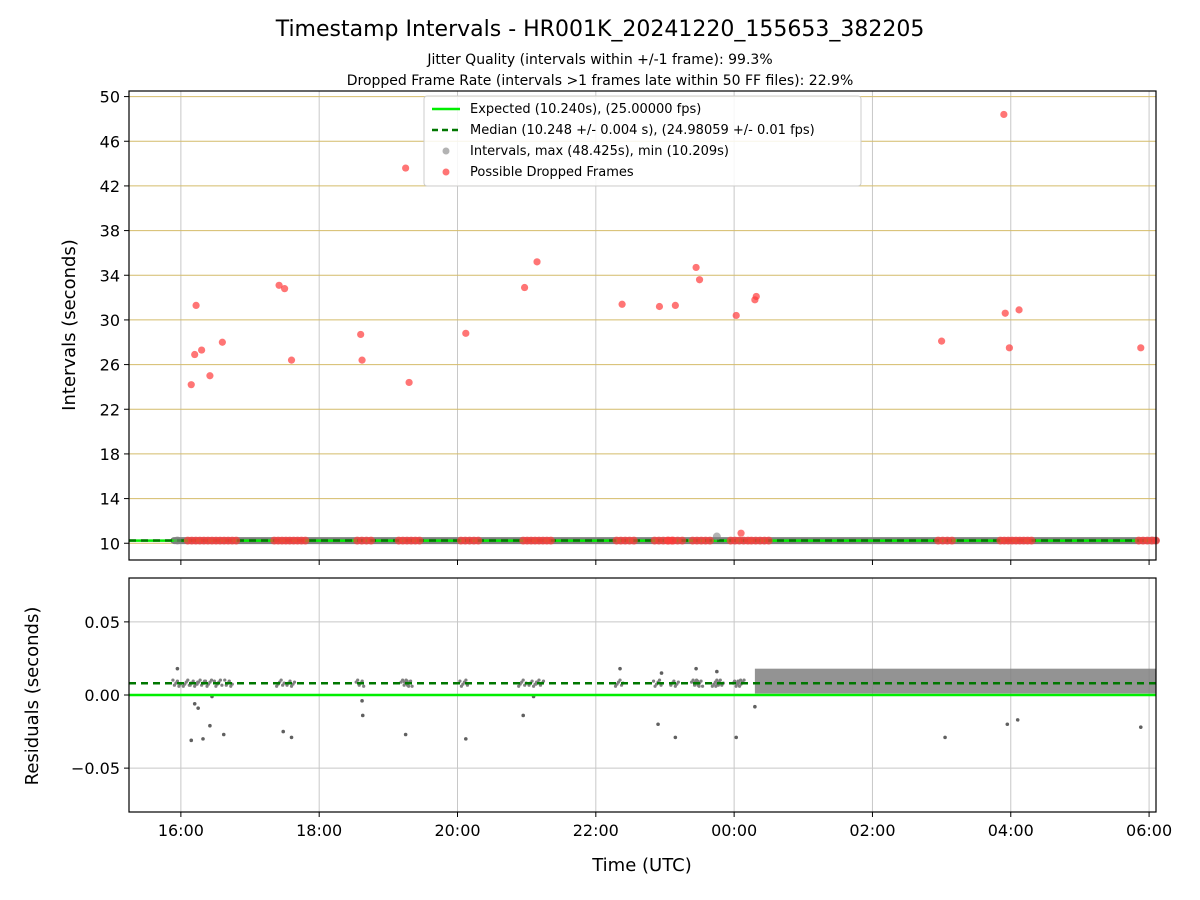 The image size is (1200, 900). What do you see at coordinates (110, 320) in the screenshot?
I see `top-y-tick-label: 30` at bounding box center [110, 320].